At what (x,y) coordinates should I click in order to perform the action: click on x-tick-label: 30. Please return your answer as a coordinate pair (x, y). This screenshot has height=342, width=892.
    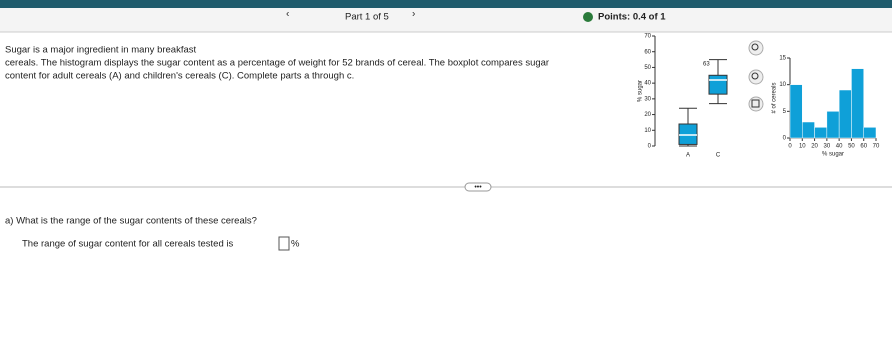
    Looking at the image, I should click on (827, 147).